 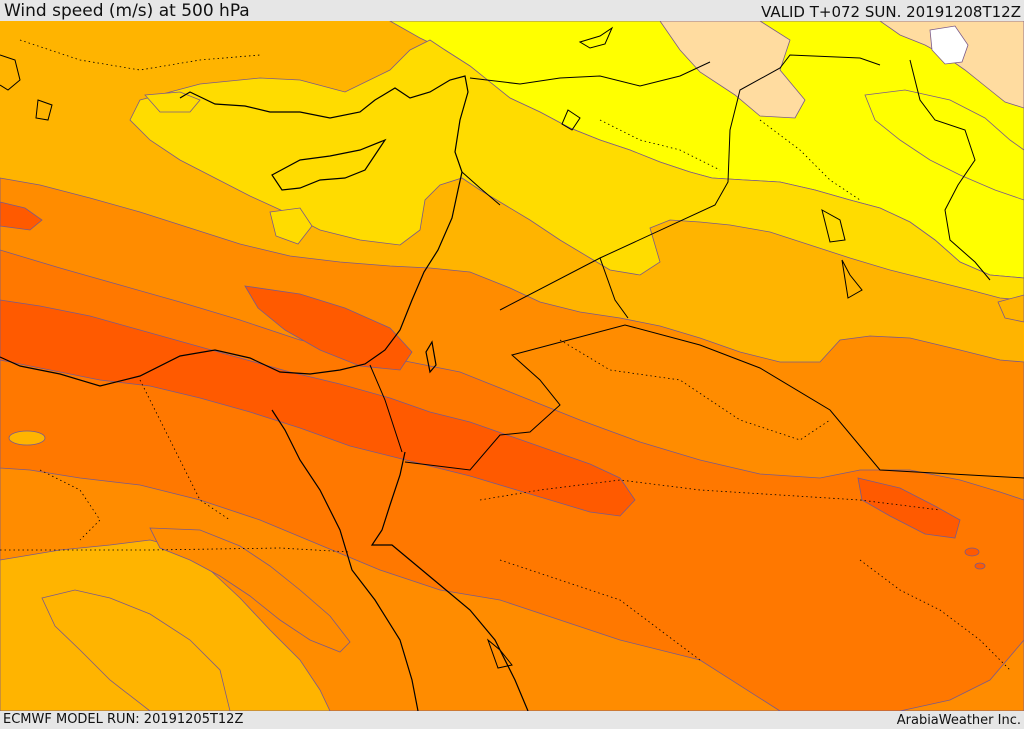 I want to click on map-title: Wind speed (m/s) at 500 hPa, so click(x=127, y=11).